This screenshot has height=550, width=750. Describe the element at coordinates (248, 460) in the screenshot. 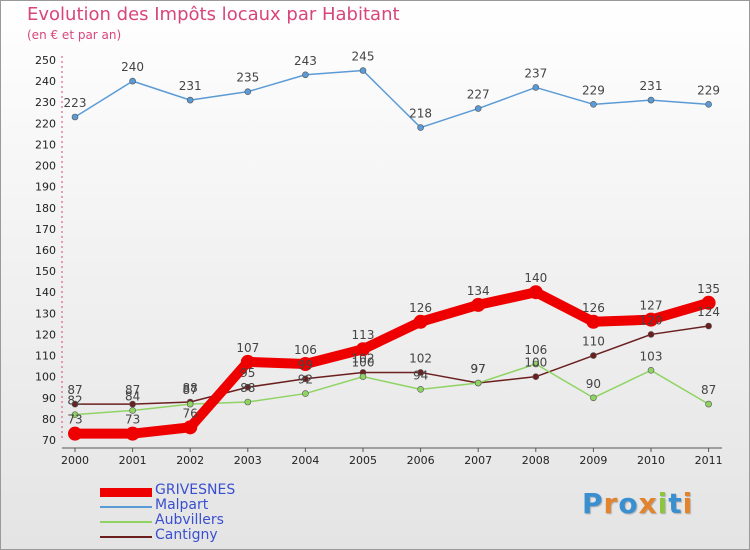

I see `x-tick-label: 2003` at that location.